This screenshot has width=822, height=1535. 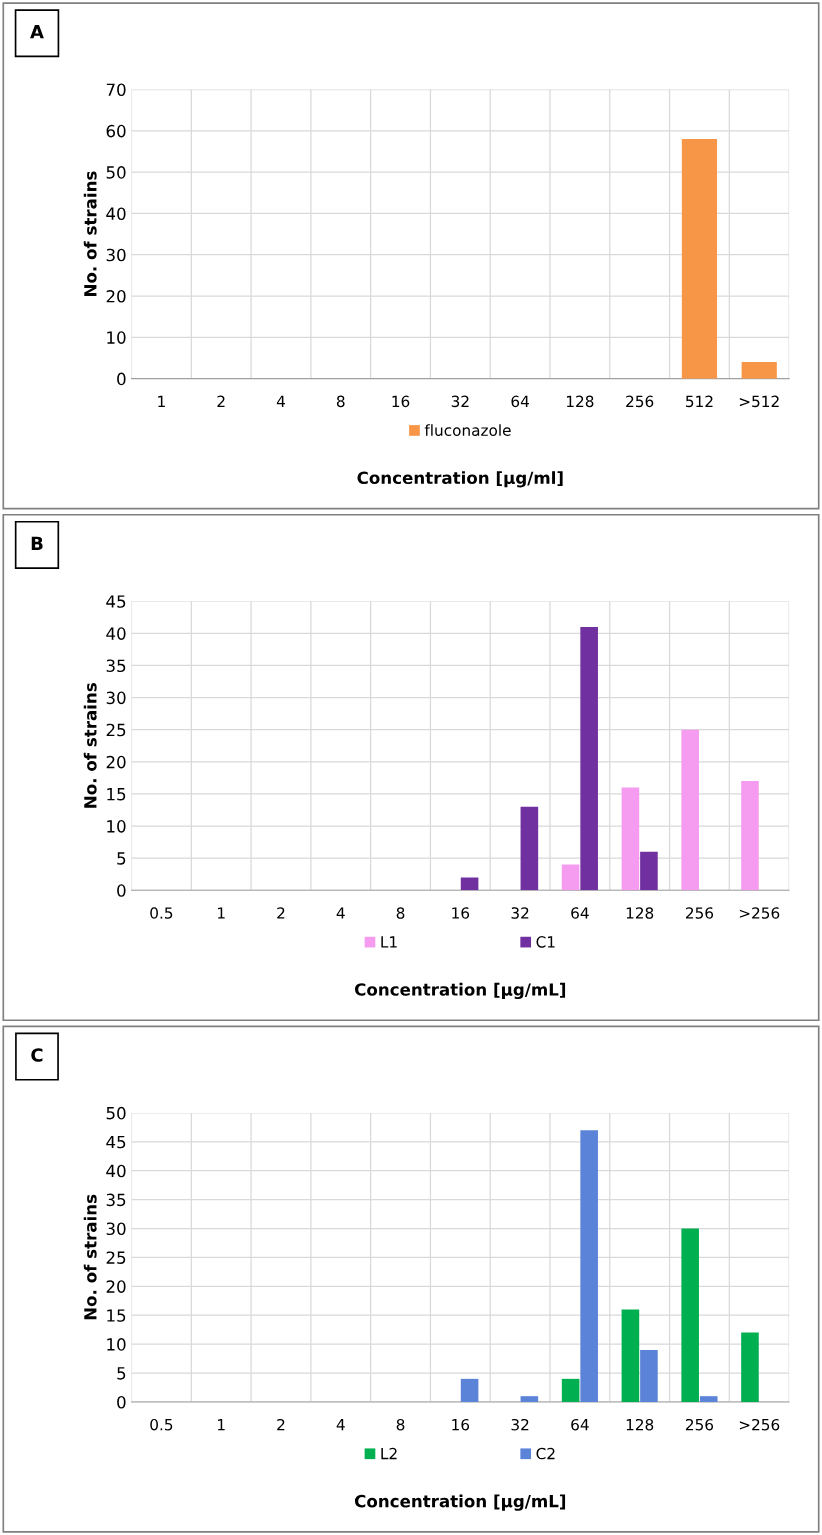 I want to click on y-tick-label: 70, so click(x=116, y=90).